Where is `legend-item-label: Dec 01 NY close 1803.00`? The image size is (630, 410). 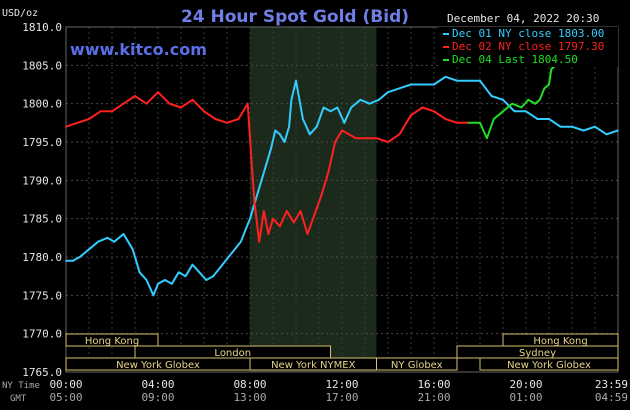
legend-item-label: Dec 01 NY close 1803.00 is located at coordinates (528, 33).